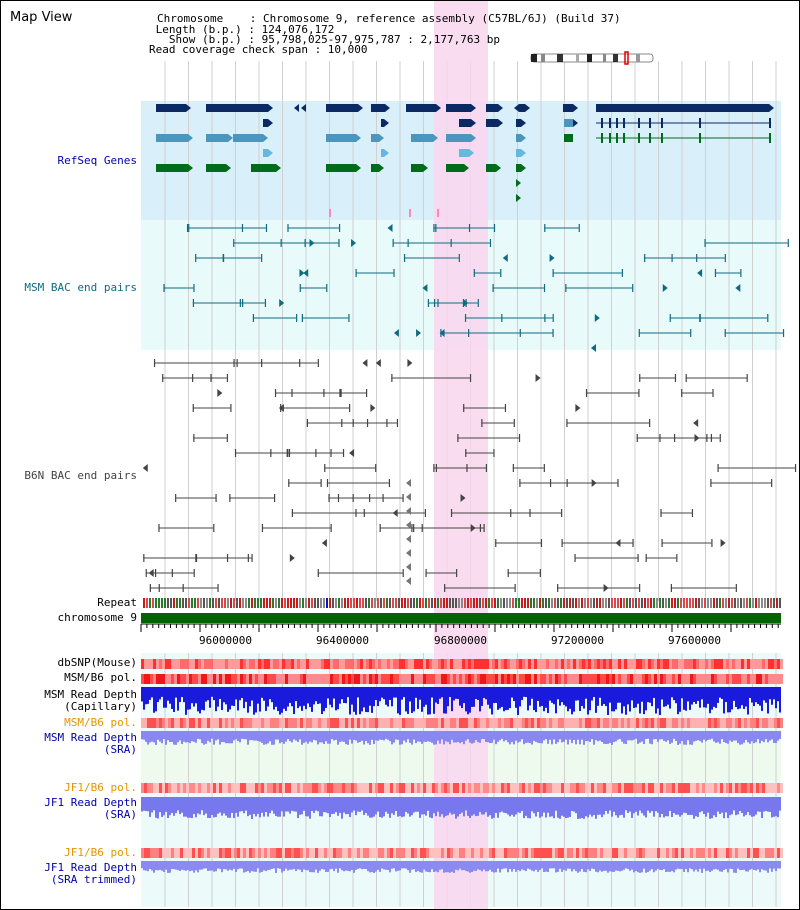  What do you see at coordinates (97, 160) in the screenshot?
I see `track-label-refseq-genes: RefSeq Genes` at bounding box center [97, 160].